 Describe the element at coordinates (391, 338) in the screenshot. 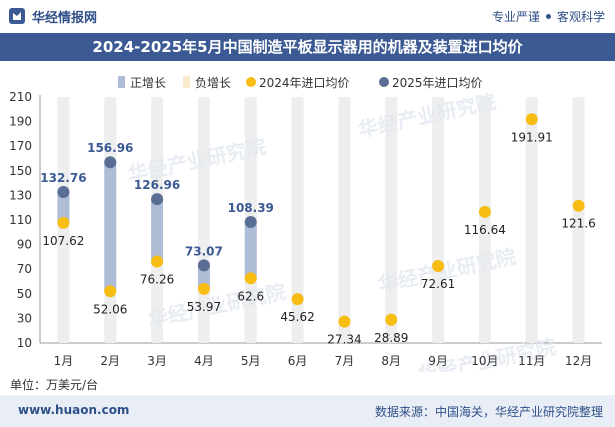

I see `data-label-2024: 28.89` at that location.